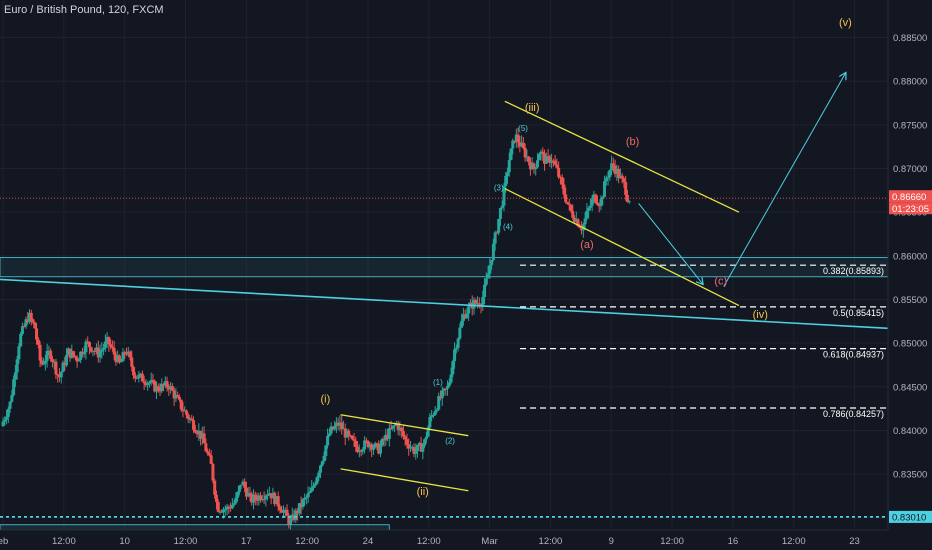 Image resolution: width=932 pixels, height=550 pixels. What do you see at coordinates (910, 387) in the screenshot?
I see `price-tick-label: 0.84500` at bounding box center [910, 387].